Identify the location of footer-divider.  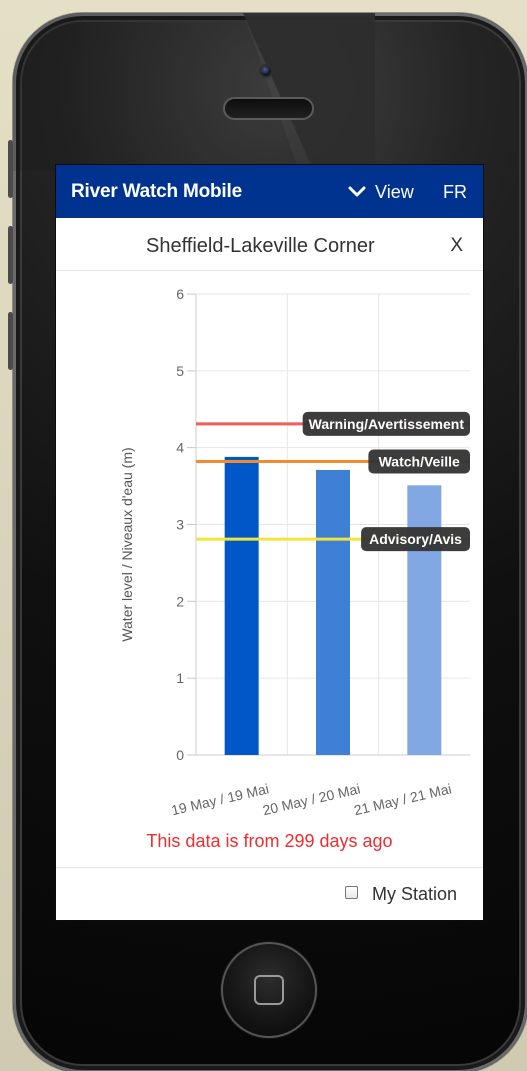
(269, 867).